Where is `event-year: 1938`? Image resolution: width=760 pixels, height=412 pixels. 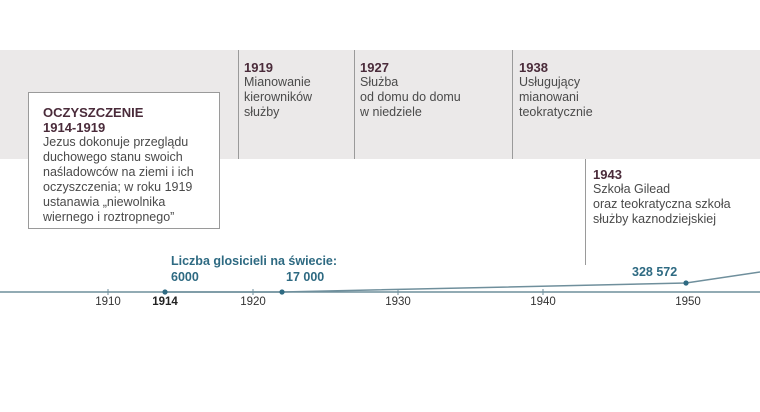
event-year: 1938 is located at coordinates (533, 67).